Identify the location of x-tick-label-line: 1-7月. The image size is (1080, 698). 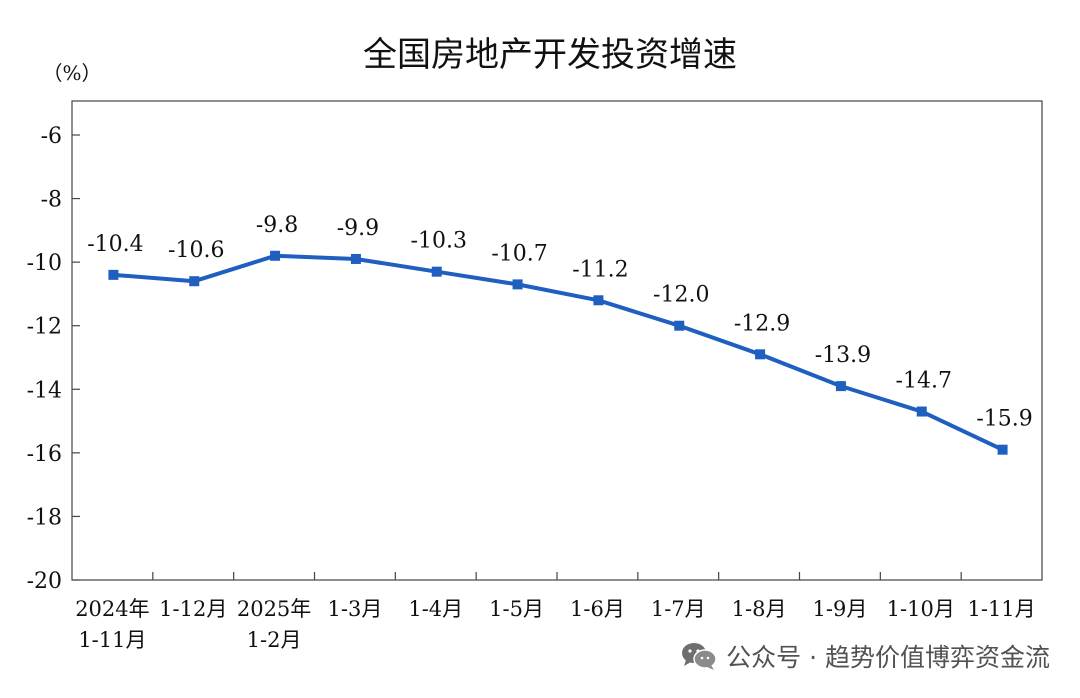
(678, 609).